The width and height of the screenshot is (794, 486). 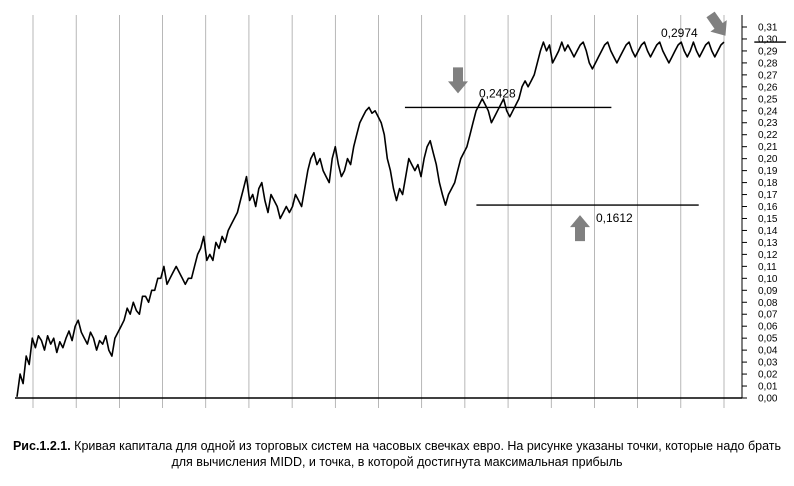 What do you see at coordinates (768, 243) in the screenshot?
I see `y-tick-label: 0,13` at bounding box center [768, 243].